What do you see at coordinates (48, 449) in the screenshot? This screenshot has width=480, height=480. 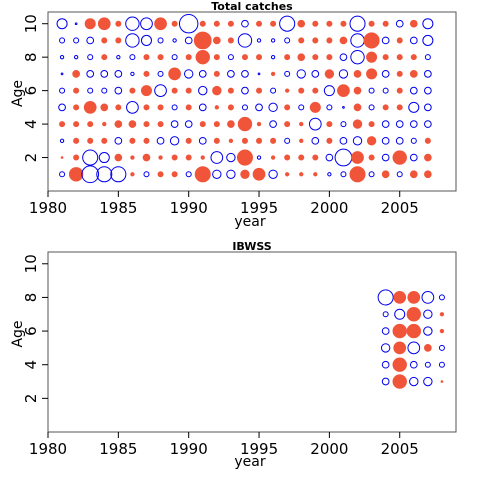 I see `x-tick-label: 1980` at bounding box center [48, 449].